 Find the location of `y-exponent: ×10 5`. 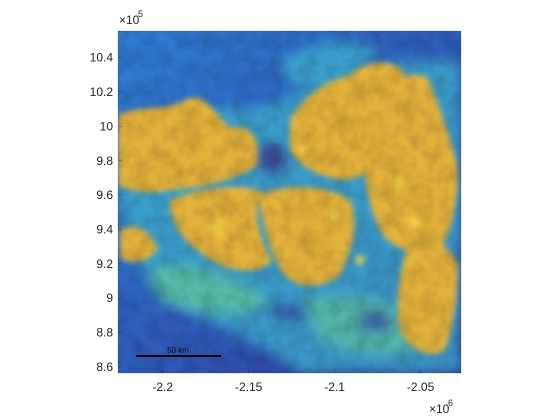

y-exponent: ×10 5 is located at coordinates (131, 18).